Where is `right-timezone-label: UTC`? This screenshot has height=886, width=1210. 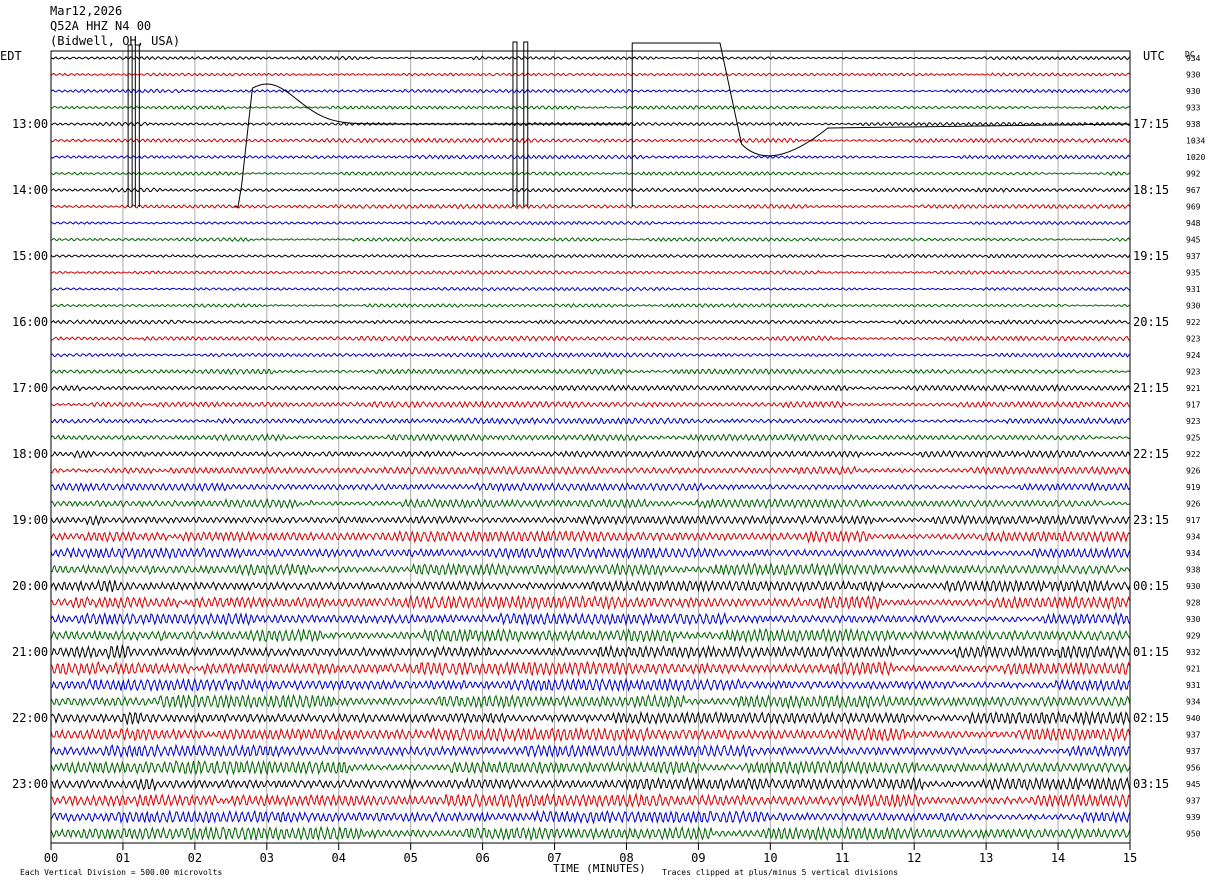
right-timezone-label: UTC is located at coordinates (1154, 56).